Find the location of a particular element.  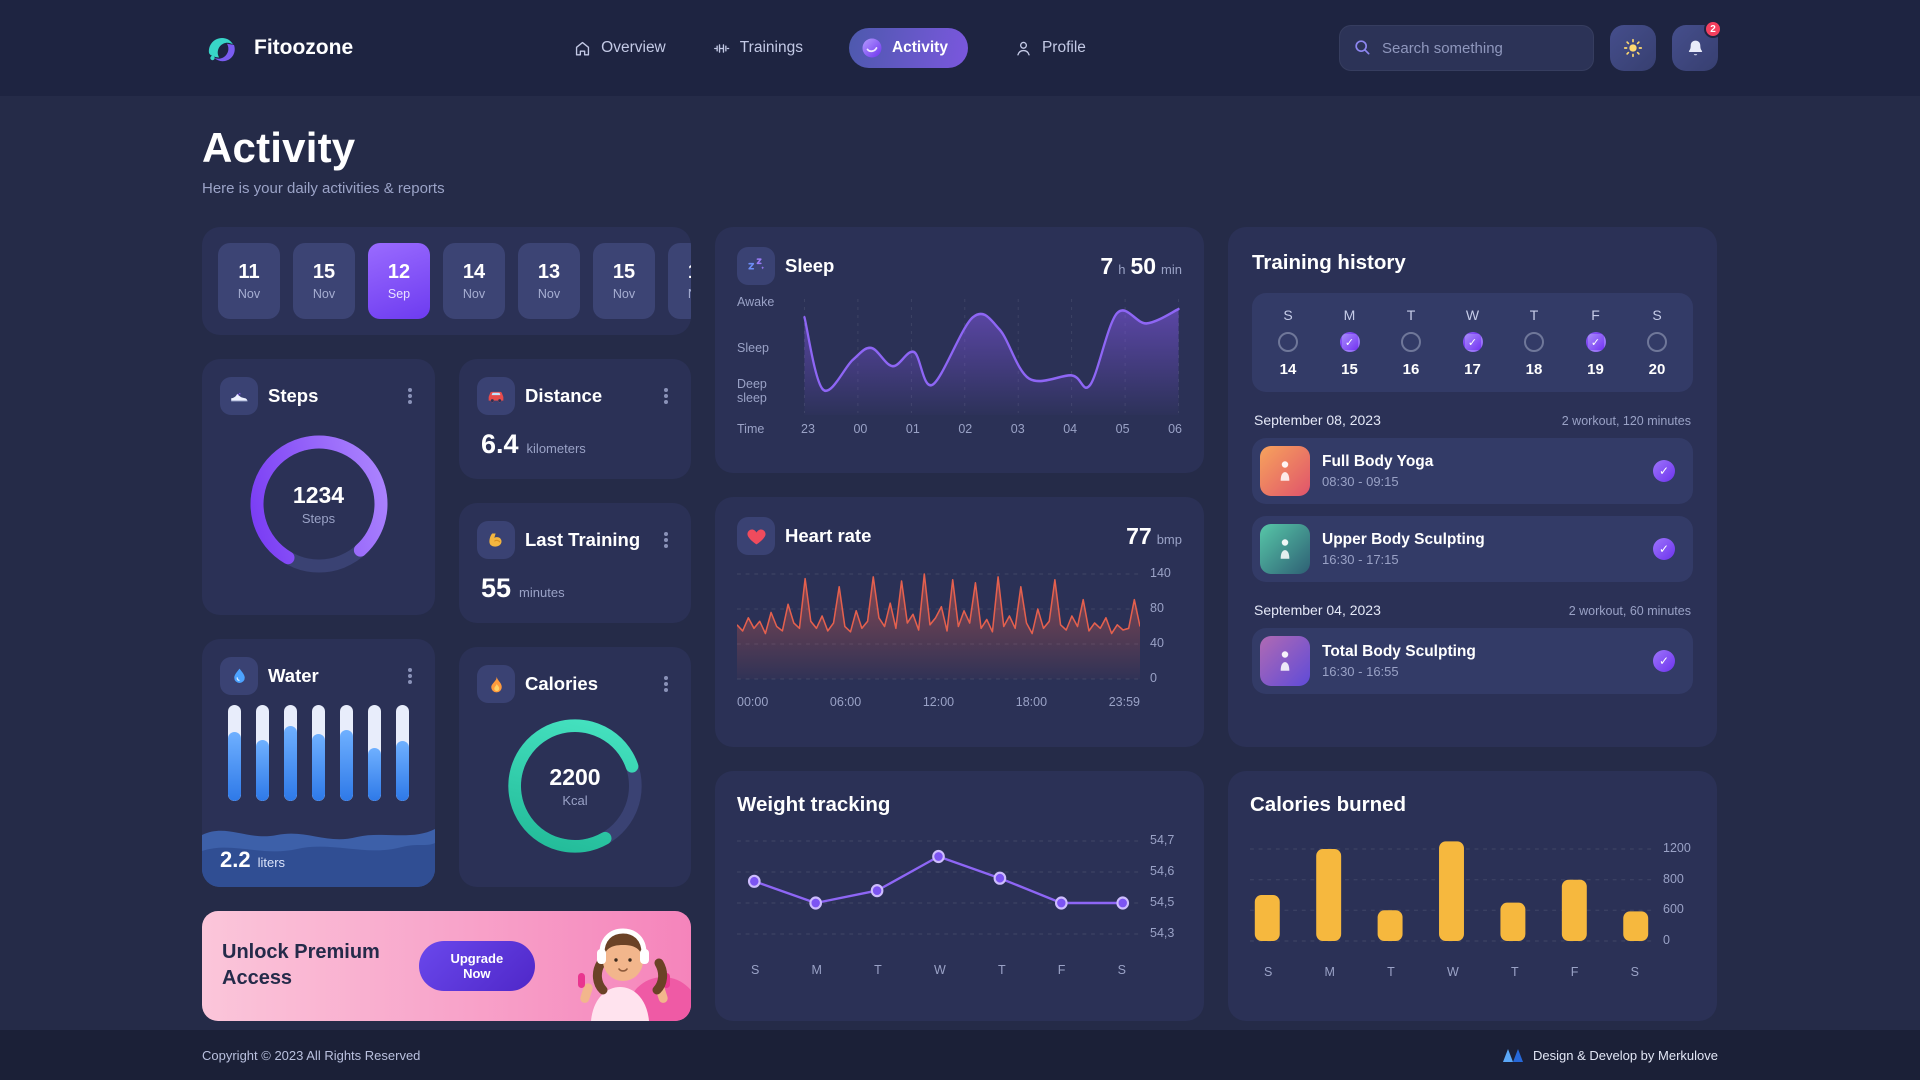

week-day: W 17 is located at coordinates (1473, 342).